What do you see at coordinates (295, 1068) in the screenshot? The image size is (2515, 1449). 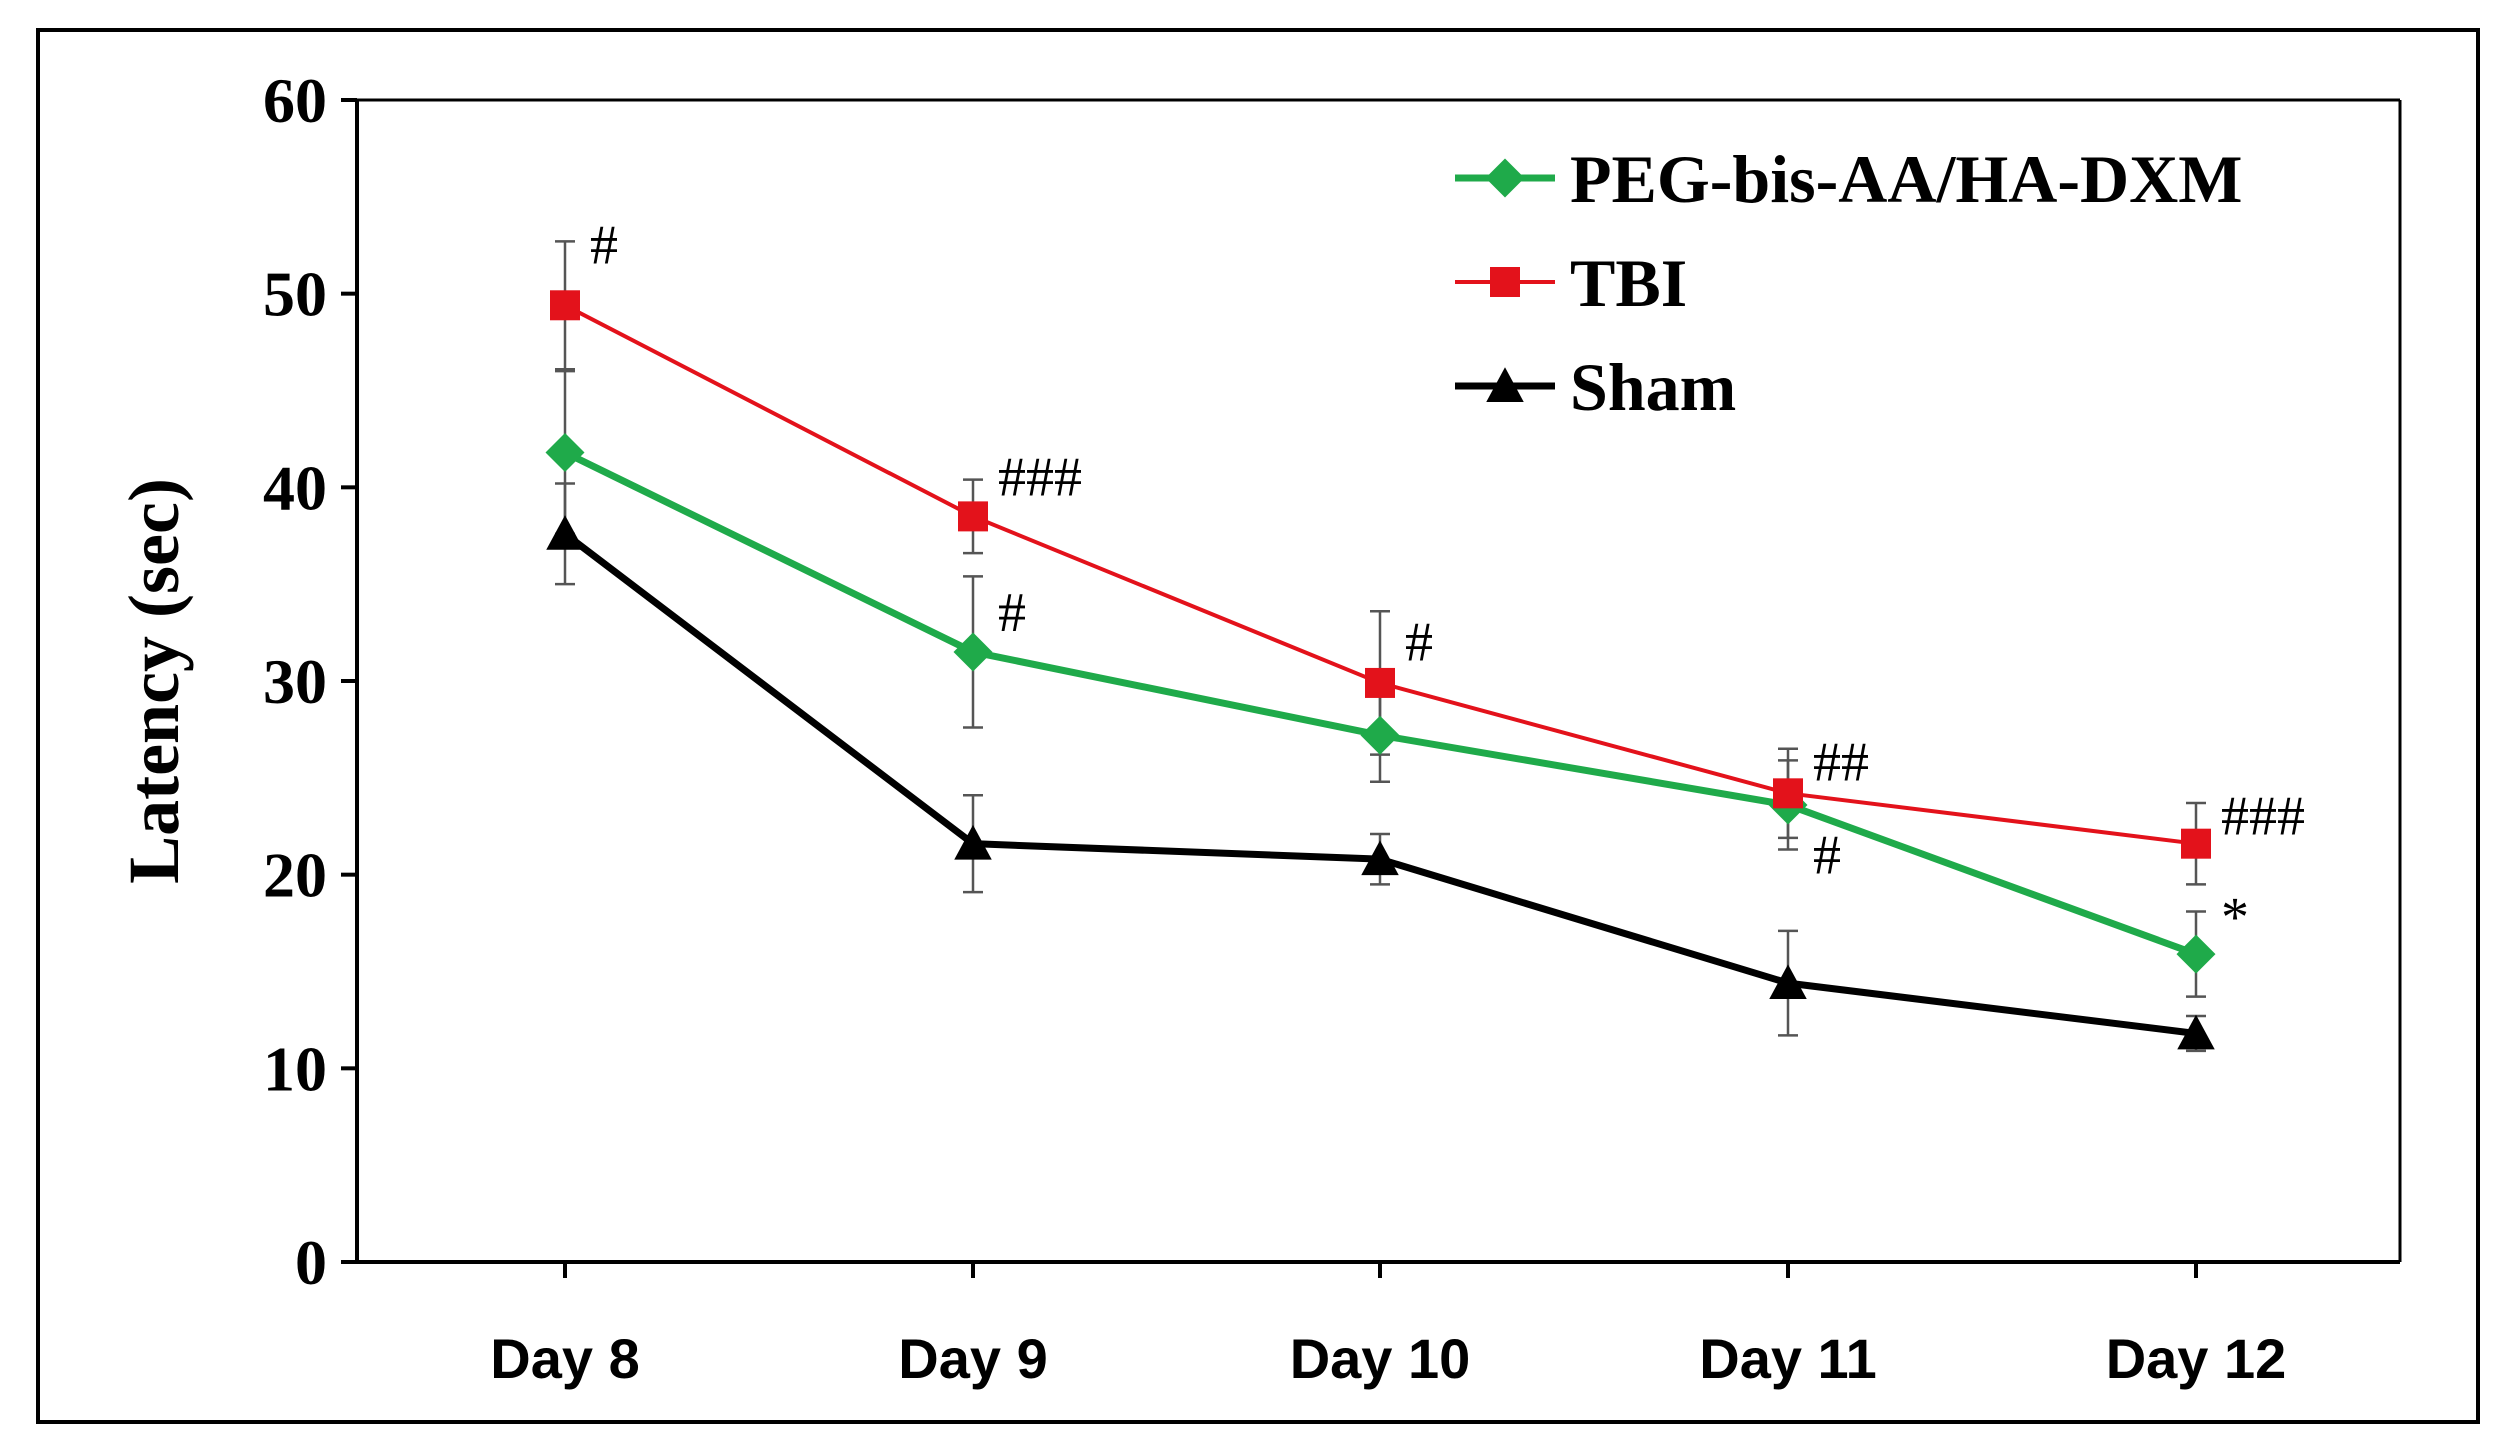 I see `y-tick-label: 10` at bounding box center [295, 1068].